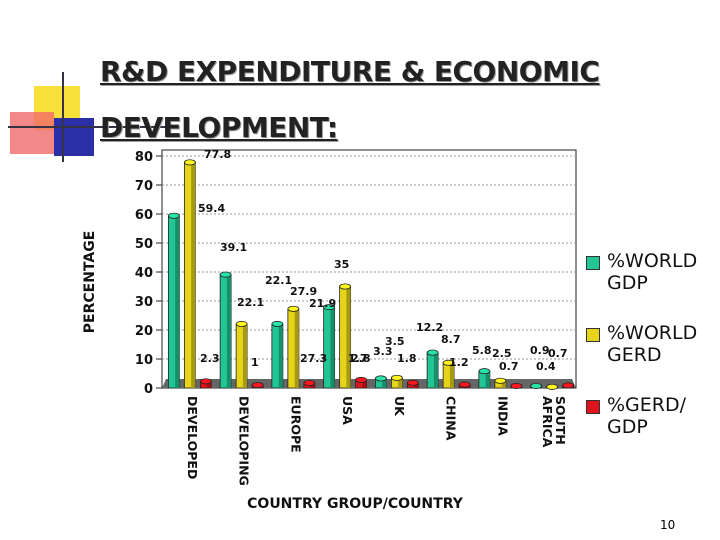 This screenshot has width=720, height=540. What do you see at coordinates (322, 303) in the screenshot?
I see `data-label: 21.9` at bounding box center [322, 303].